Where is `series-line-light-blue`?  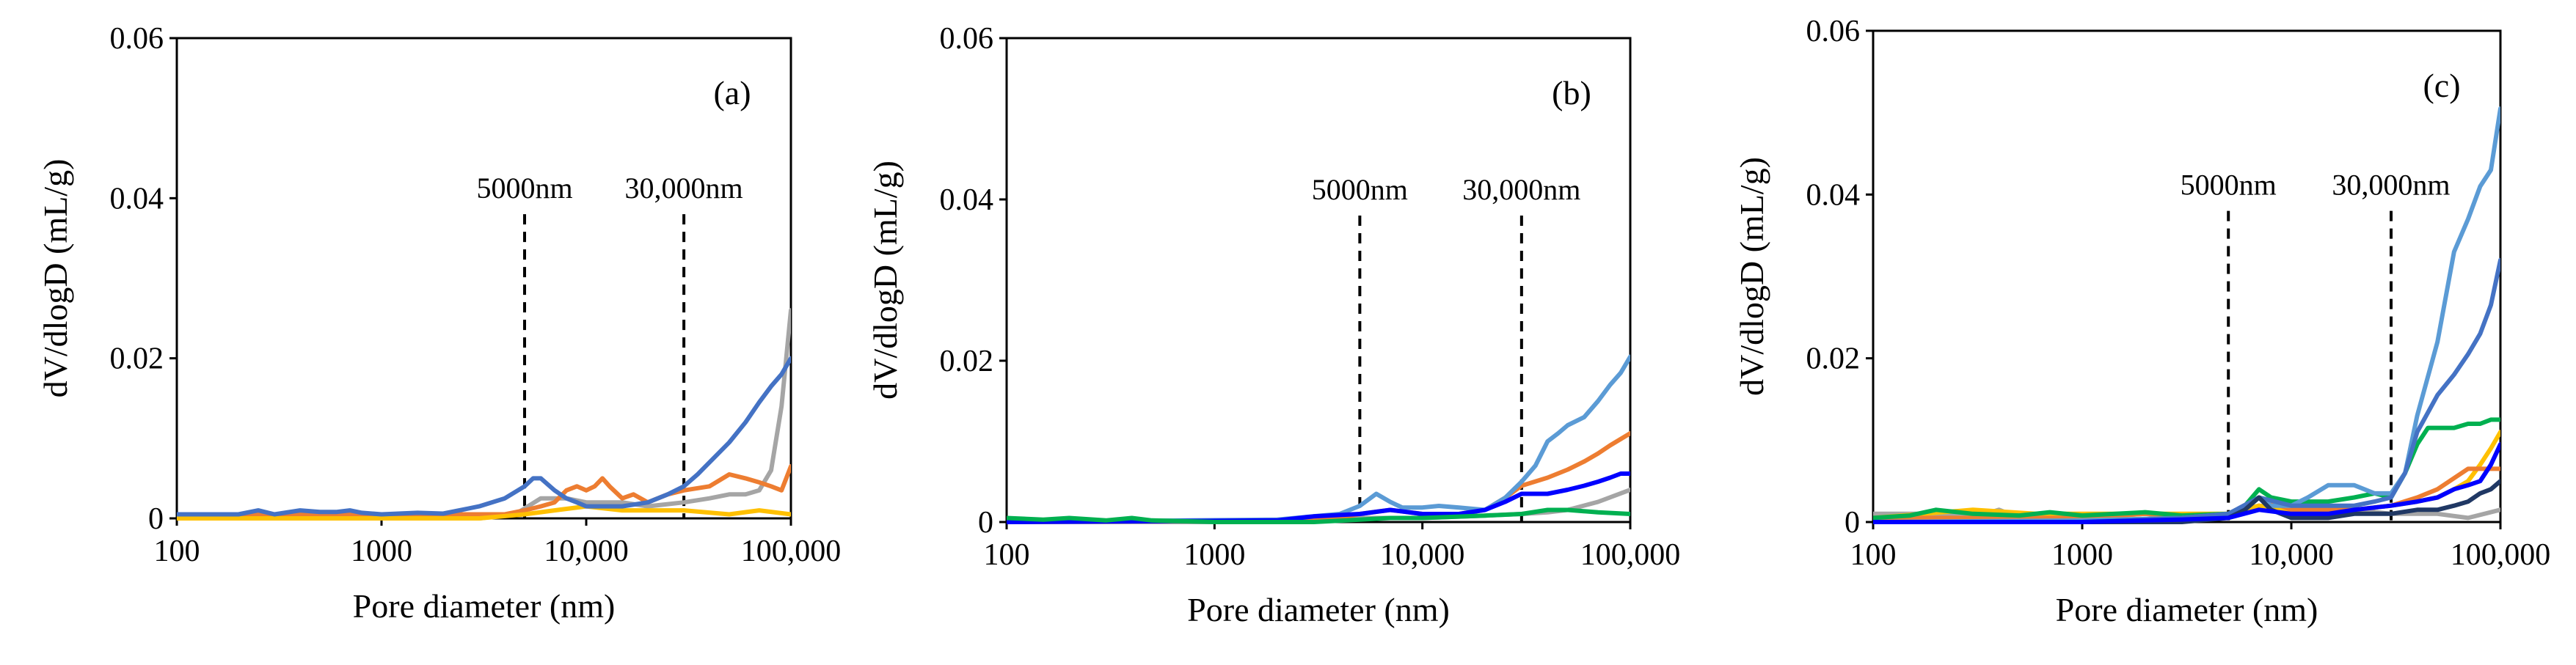 series-line-light-blue is located at coordinates (1319, 439).